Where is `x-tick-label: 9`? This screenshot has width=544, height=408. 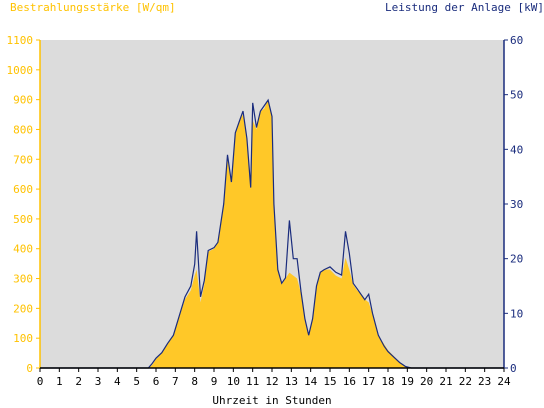
x-tick-label: 9 is located at coordinates (214, 381).